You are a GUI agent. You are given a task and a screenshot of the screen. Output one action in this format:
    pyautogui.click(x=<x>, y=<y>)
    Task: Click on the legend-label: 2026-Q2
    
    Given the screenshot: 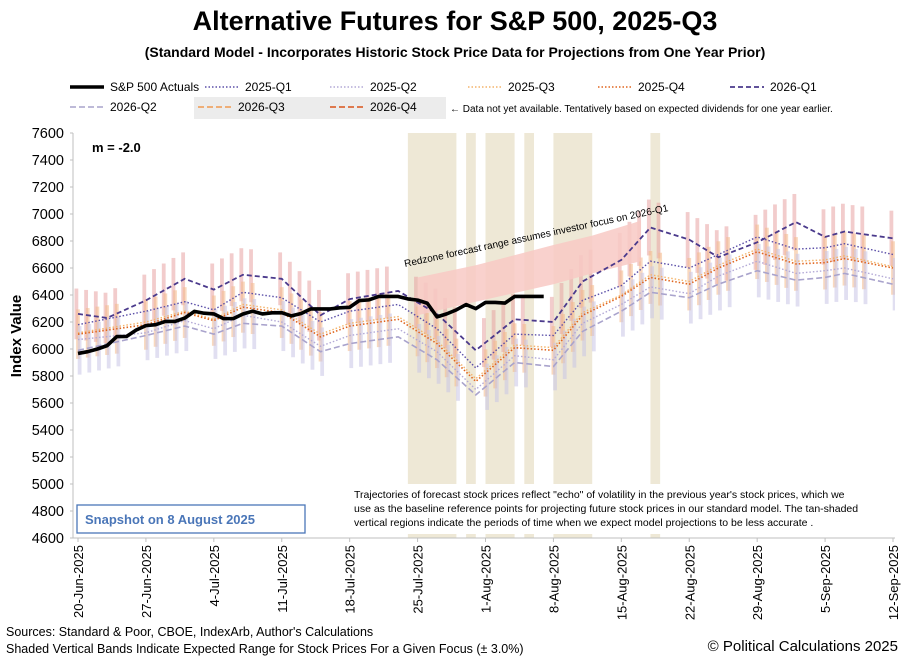 What is the action you would take?
    pyautogui.click(x=133, y=107)
    